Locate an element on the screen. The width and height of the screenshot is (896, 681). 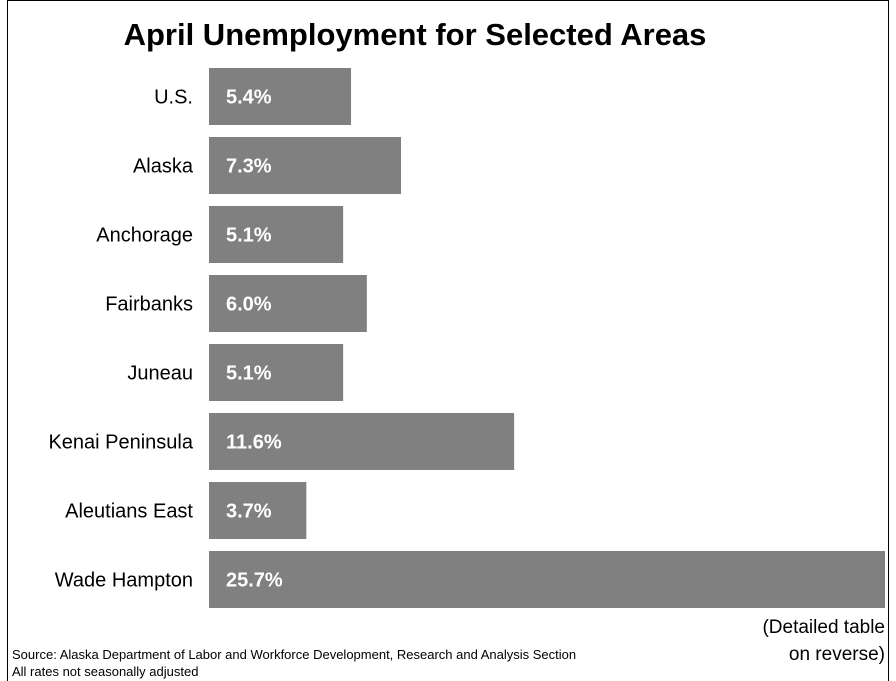
value-label-anchorage: 5.1% is located at coordinates (249, 236).